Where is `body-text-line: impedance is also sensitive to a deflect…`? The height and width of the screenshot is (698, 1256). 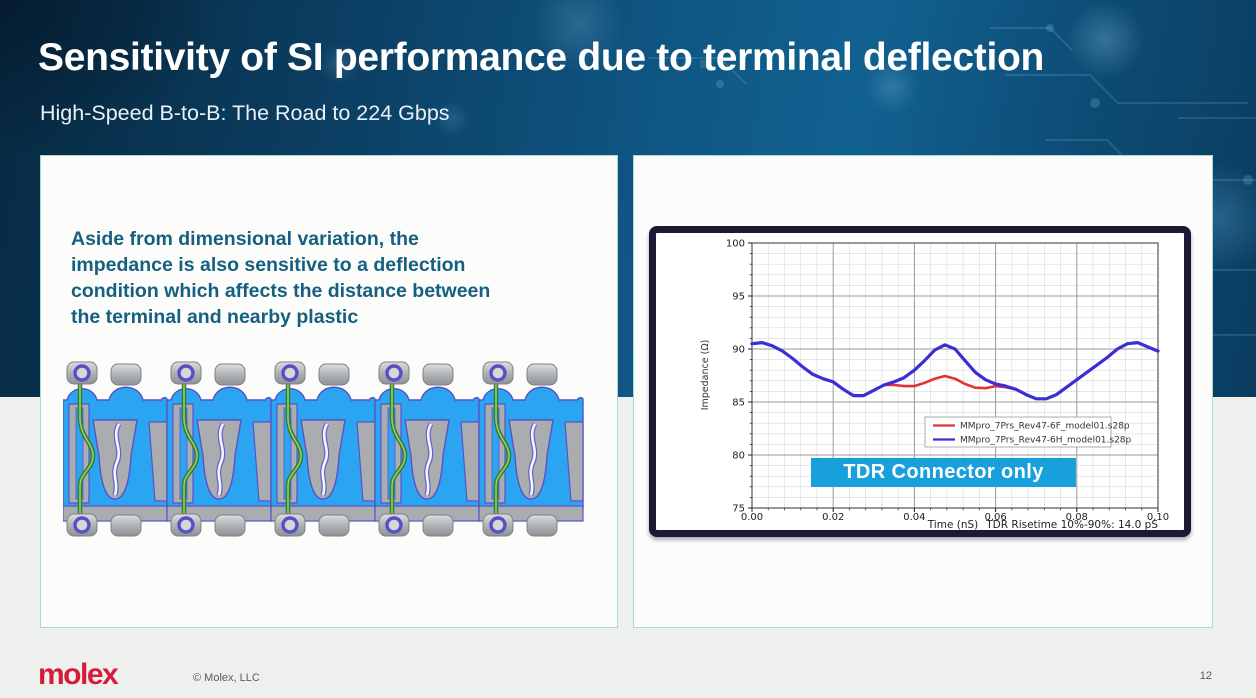 body-text-line: impedance is also sensitive to a deflect… is located at coordinates (268, 265).